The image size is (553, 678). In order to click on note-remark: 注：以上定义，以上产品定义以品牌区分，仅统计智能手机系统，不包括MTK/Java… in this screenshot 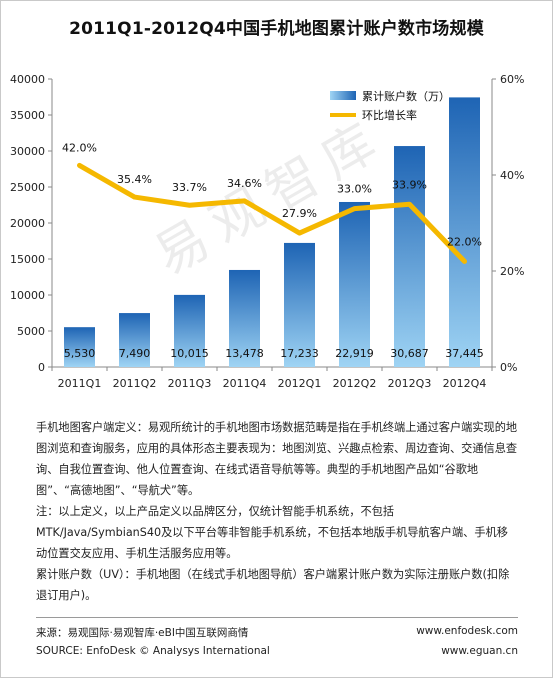, I will do `click(272, 532)`.